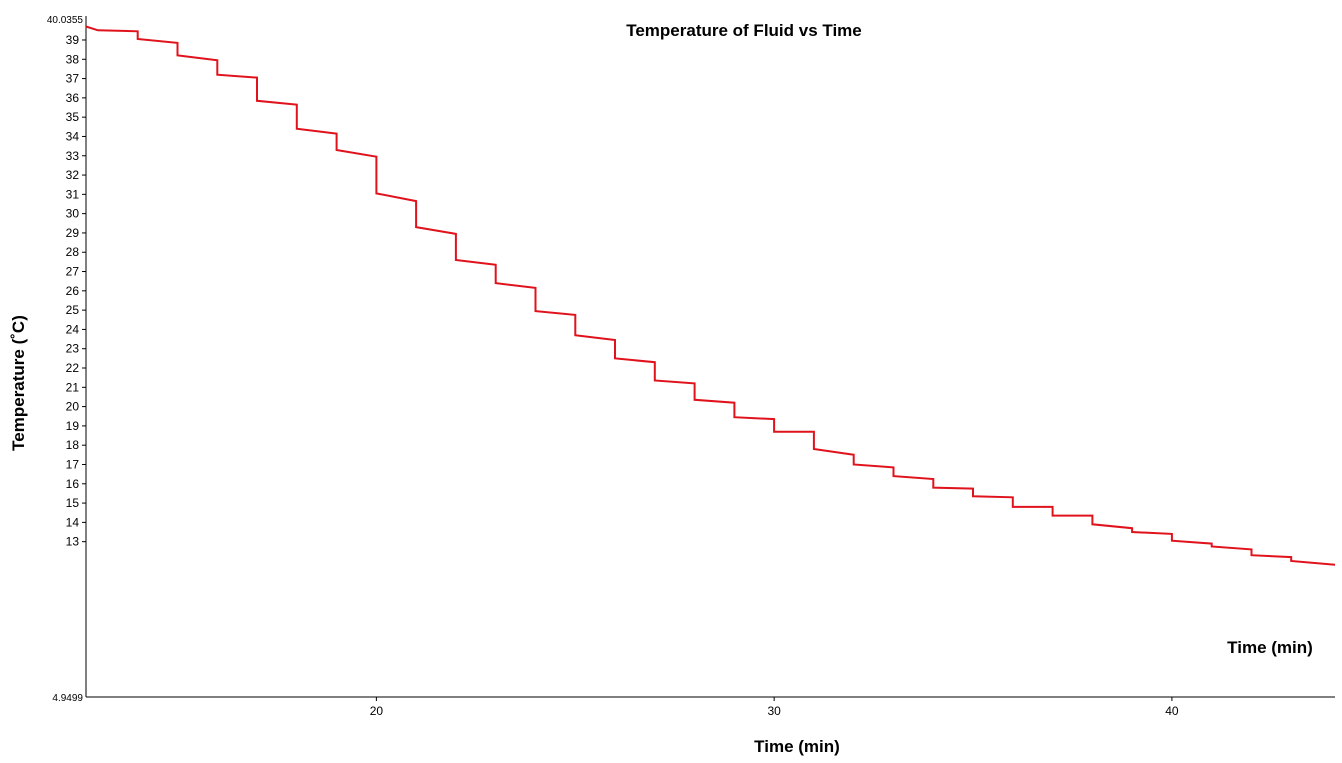 The image size is (1342, 763). What do you see at coordinates (73, 522) in the screenshot?
I see `y-tick-label: 14` at bounding box center [73, 522].